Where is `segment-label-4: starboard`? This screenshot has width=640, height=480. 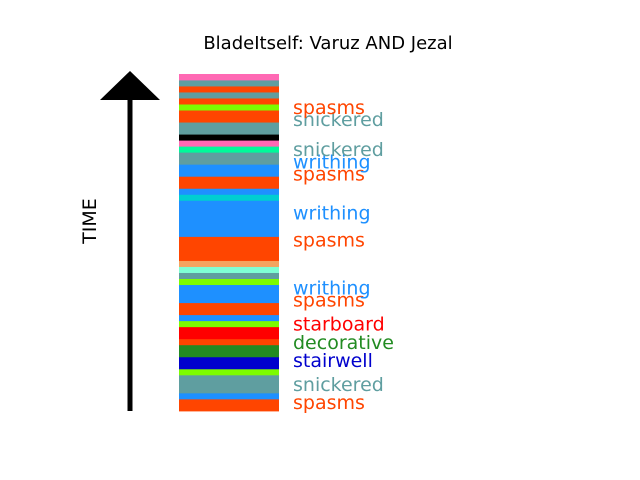 segment-label-4: starboard is located at coordinates (339, 325).